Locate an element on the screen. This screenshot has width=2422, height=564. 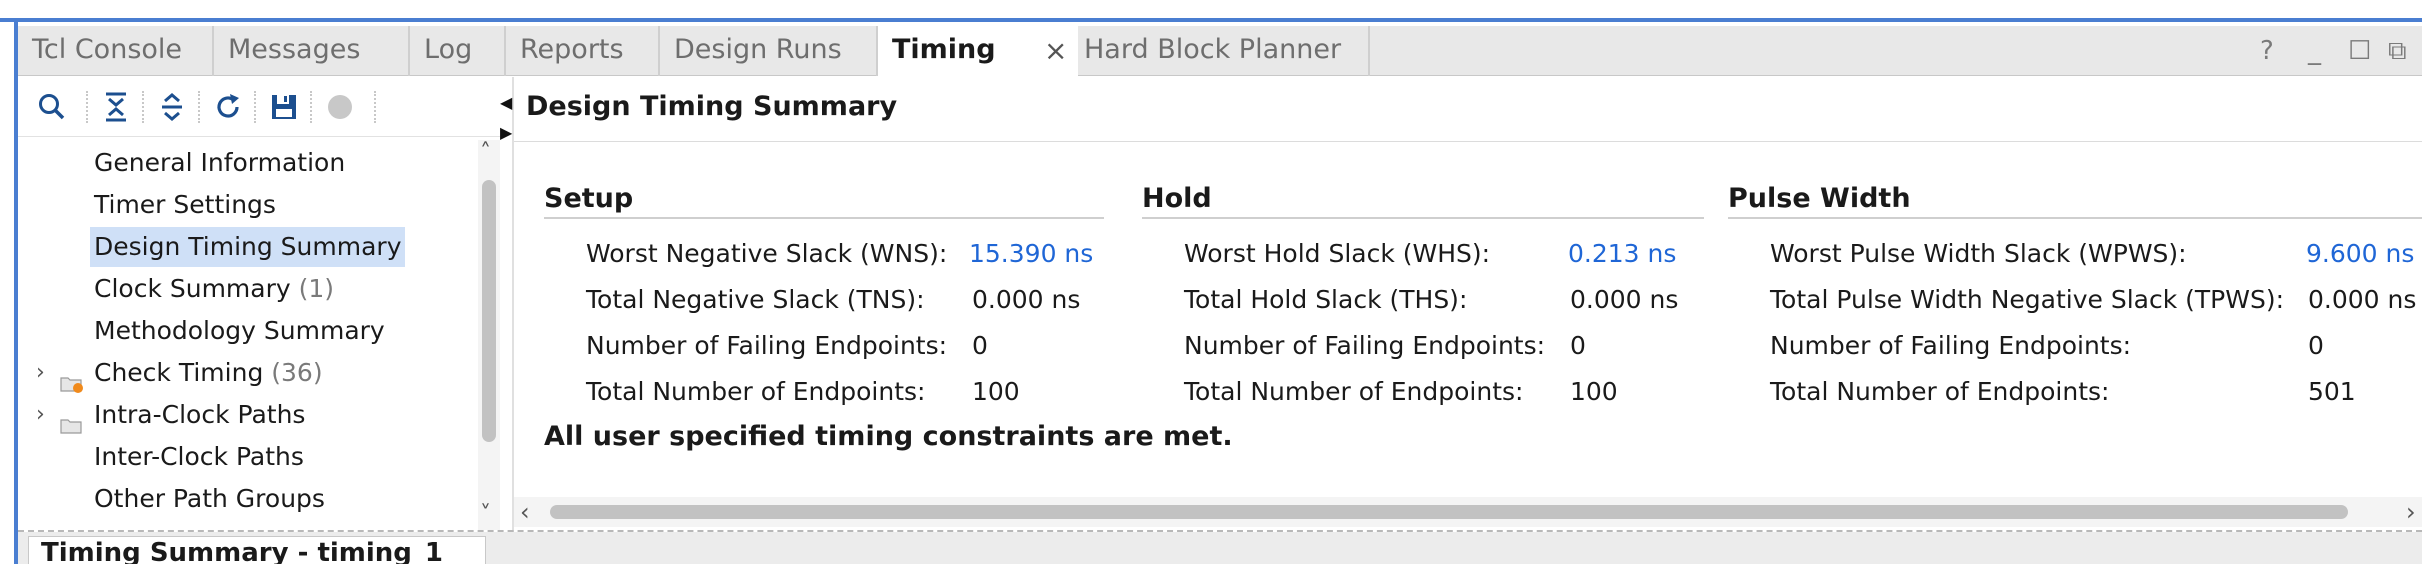
pulse-tpws-value: 0.000 ns is located at coordinates (2362, 299).